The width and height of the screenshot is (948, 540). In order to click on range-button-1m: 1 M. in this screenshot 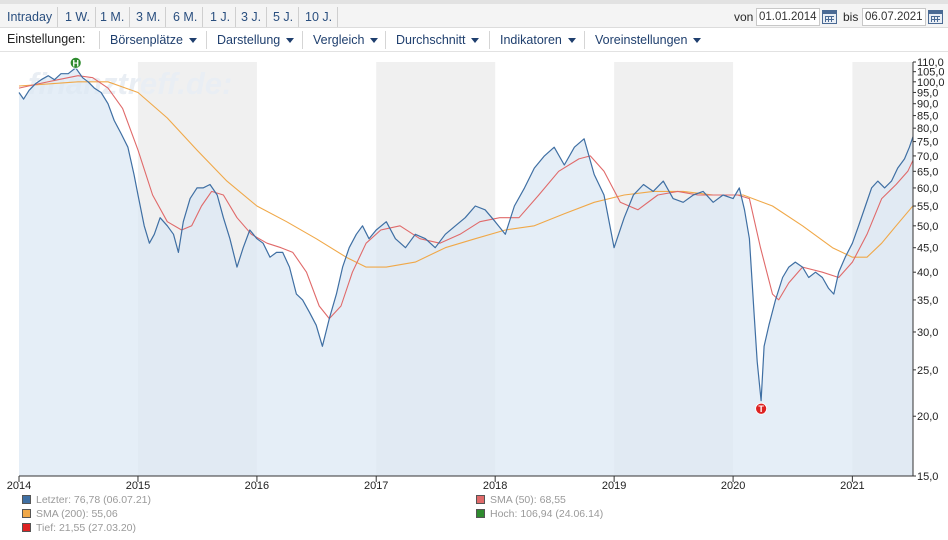, I will do `click(113, 17)`.